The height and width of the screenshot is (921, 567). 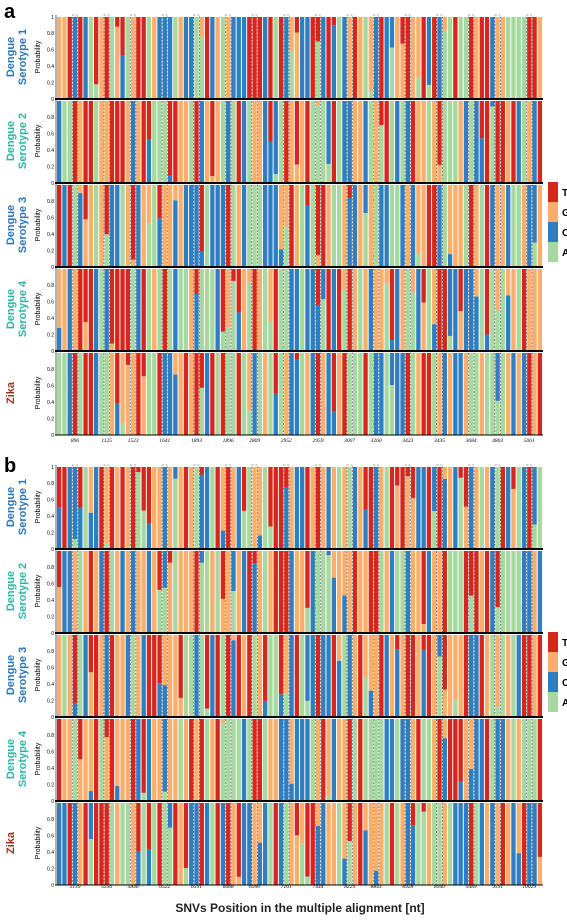 What do you see at coordinates (196, 441) in the screenshot?
I see `x-tick-label: 1893` at bounding box center [196, 441].